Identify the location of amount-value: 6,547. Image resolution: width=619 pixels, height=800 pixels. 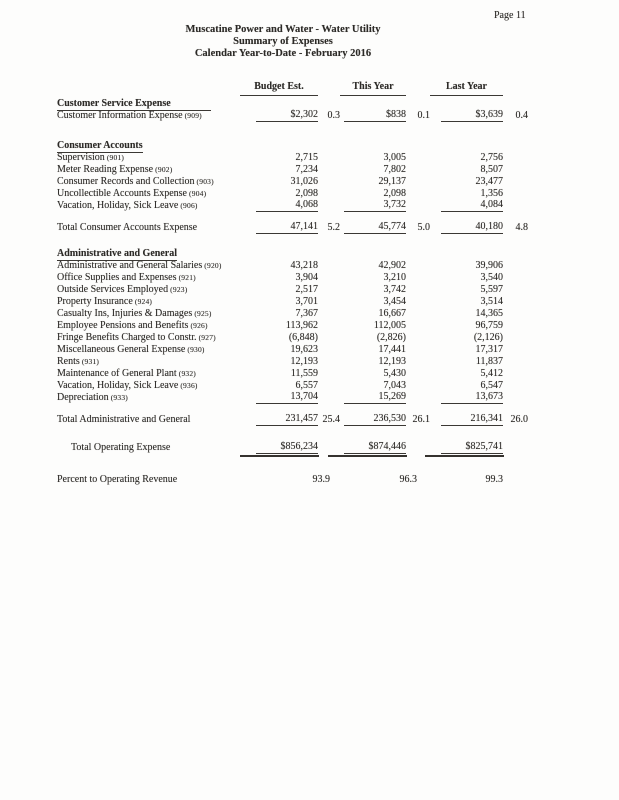
(492, 385).